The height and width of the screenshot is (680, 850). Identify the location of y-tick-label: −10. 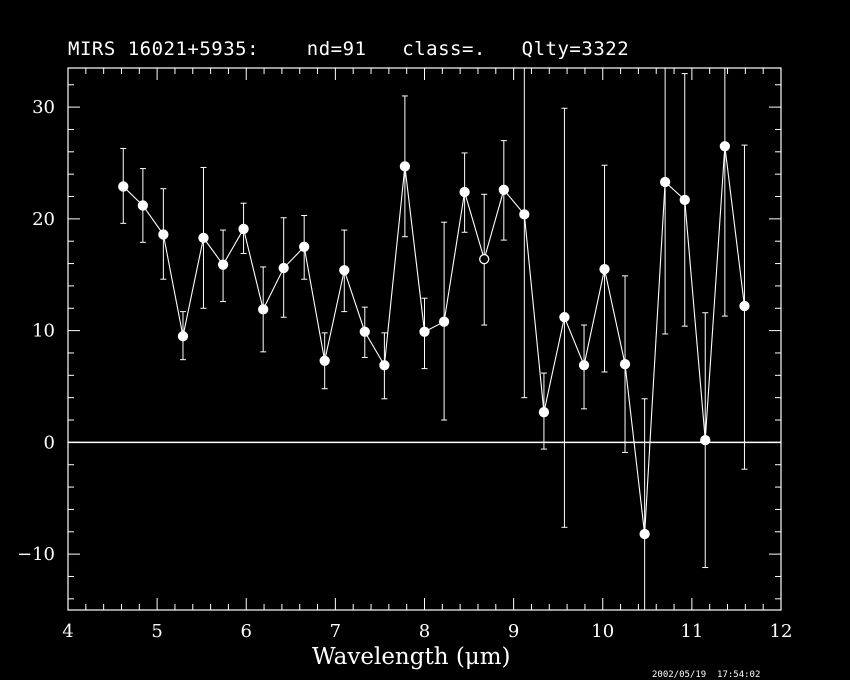
(36, 554).